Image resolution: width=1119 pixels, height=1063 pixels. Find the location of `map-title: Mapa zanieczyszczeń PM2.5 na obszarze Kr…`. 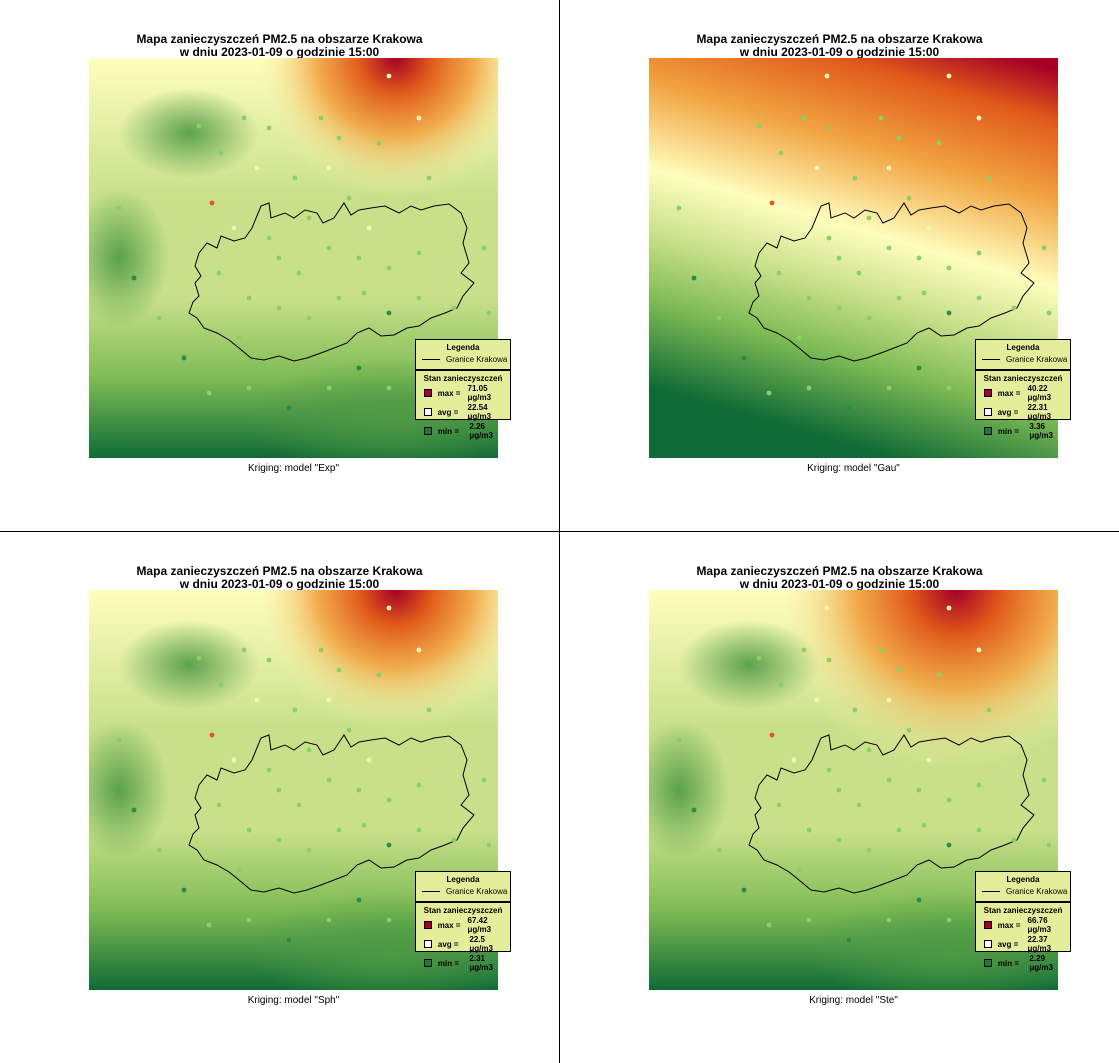

map-title: Mapa zanieczyszczeń PM2.5 na obszarze Kr… is located at coordinates (839, 46).